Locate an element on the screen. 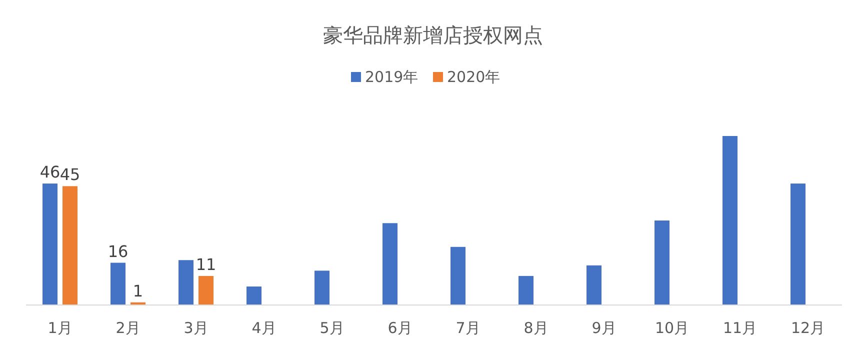 Image resolution: width=866 pixels, height=355 pixels. x-tick-label: 6月 is located at coordinates (400, 328).